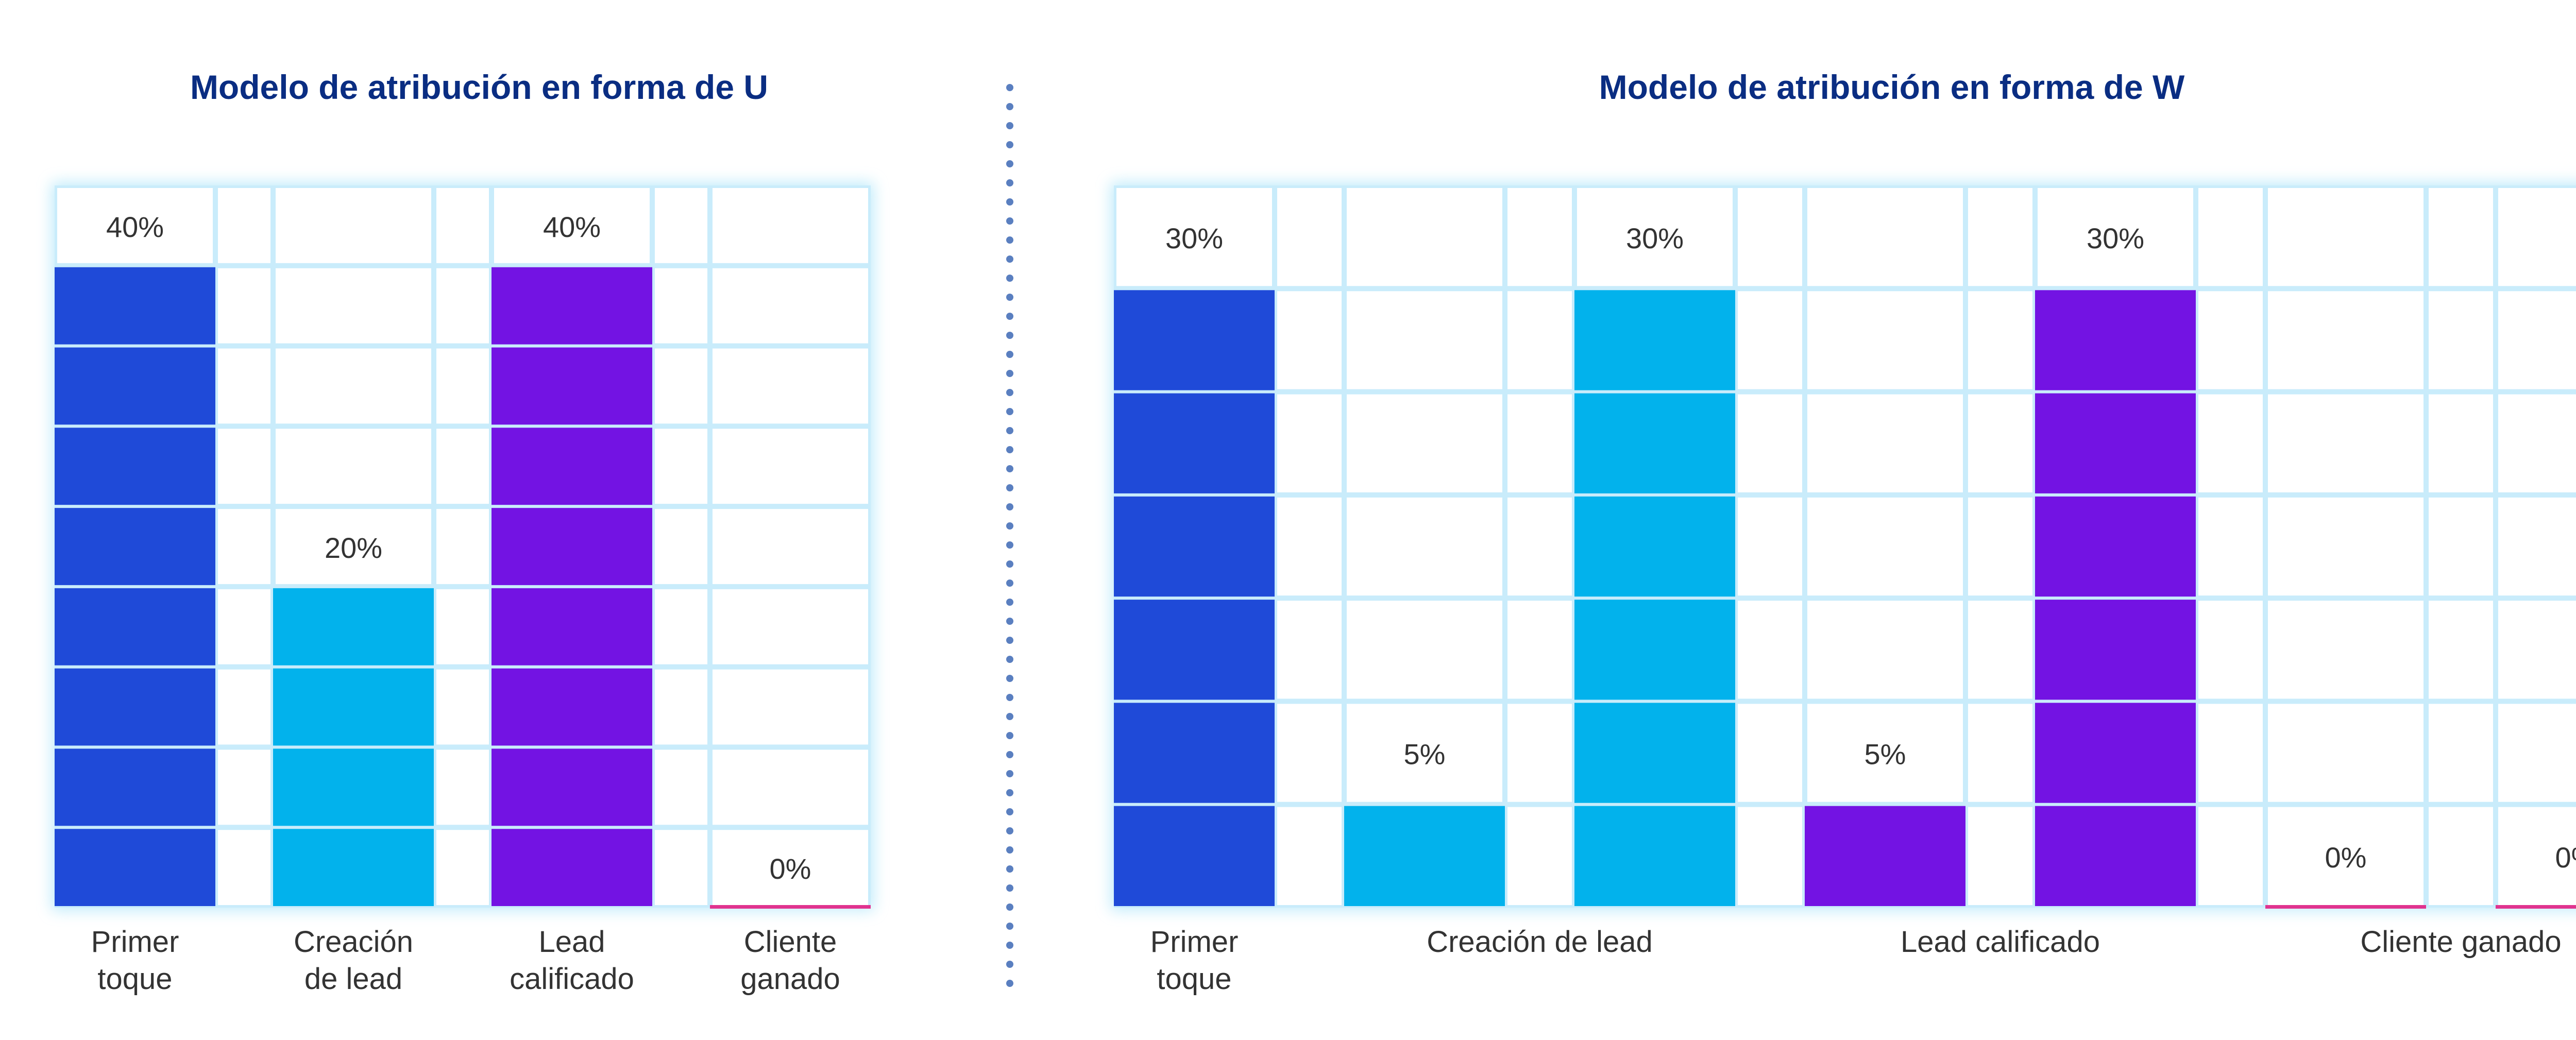 The height and width of the screenshot is (1040, 2576). I want to click on section-divider, so click(1009, 535).